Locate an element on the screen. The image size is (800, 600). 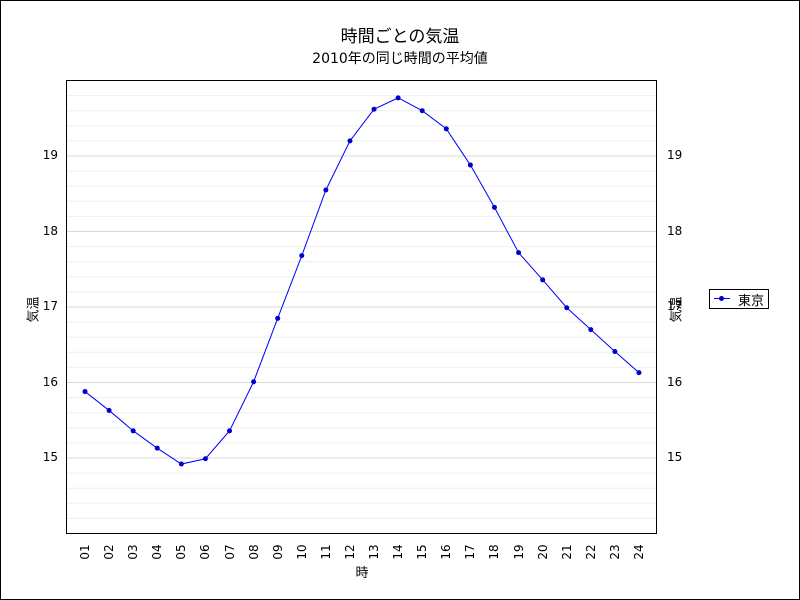
x-tick-label: 17 is located at coordinates (470, 552).